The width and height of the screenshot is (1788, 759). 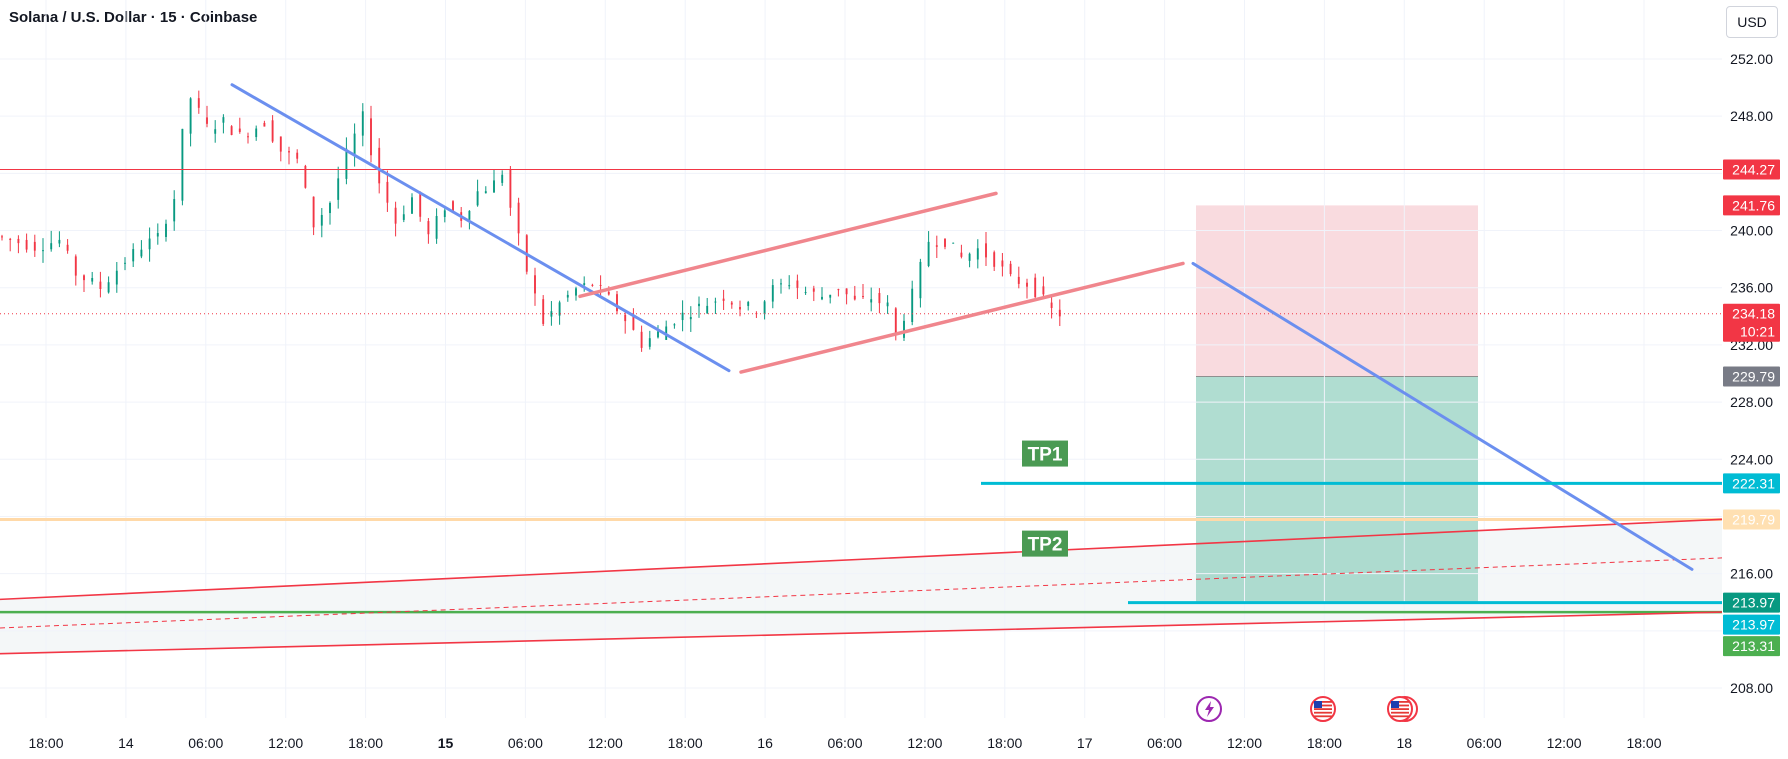 What do you see at coordinates (1753, 625) in the screenshot?
I see `price-tag-value: 213.97` at bounding box center [1753, 625].